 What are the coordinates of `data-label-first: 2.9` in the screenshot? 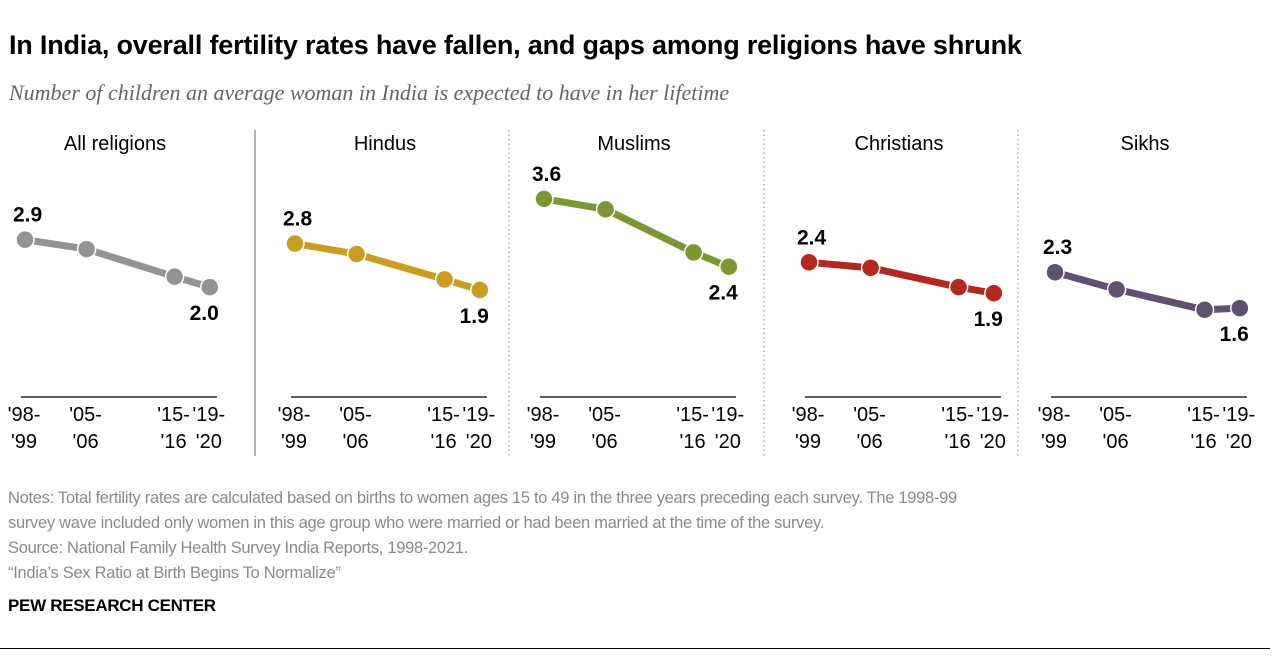 It's located at (27, 215).